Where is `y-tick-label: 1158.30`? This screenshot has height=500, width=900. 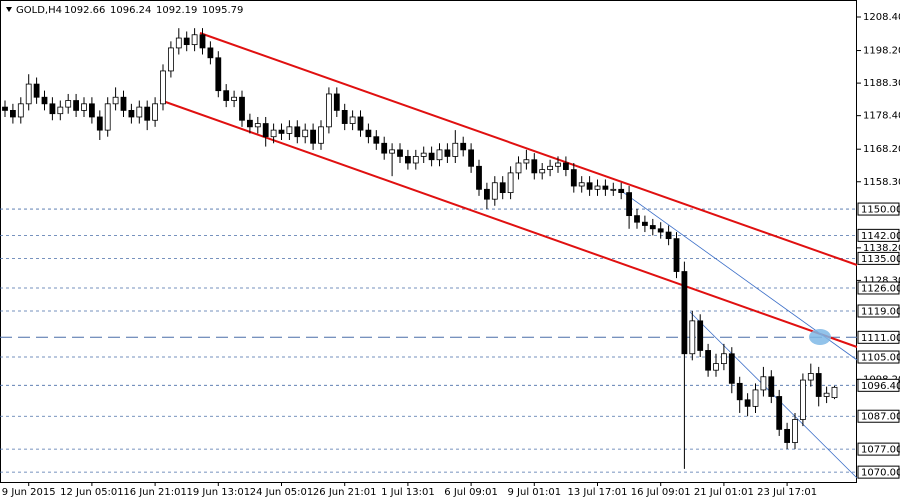 y-tick-label: 1158.30 is located at coordinates (881, 182).